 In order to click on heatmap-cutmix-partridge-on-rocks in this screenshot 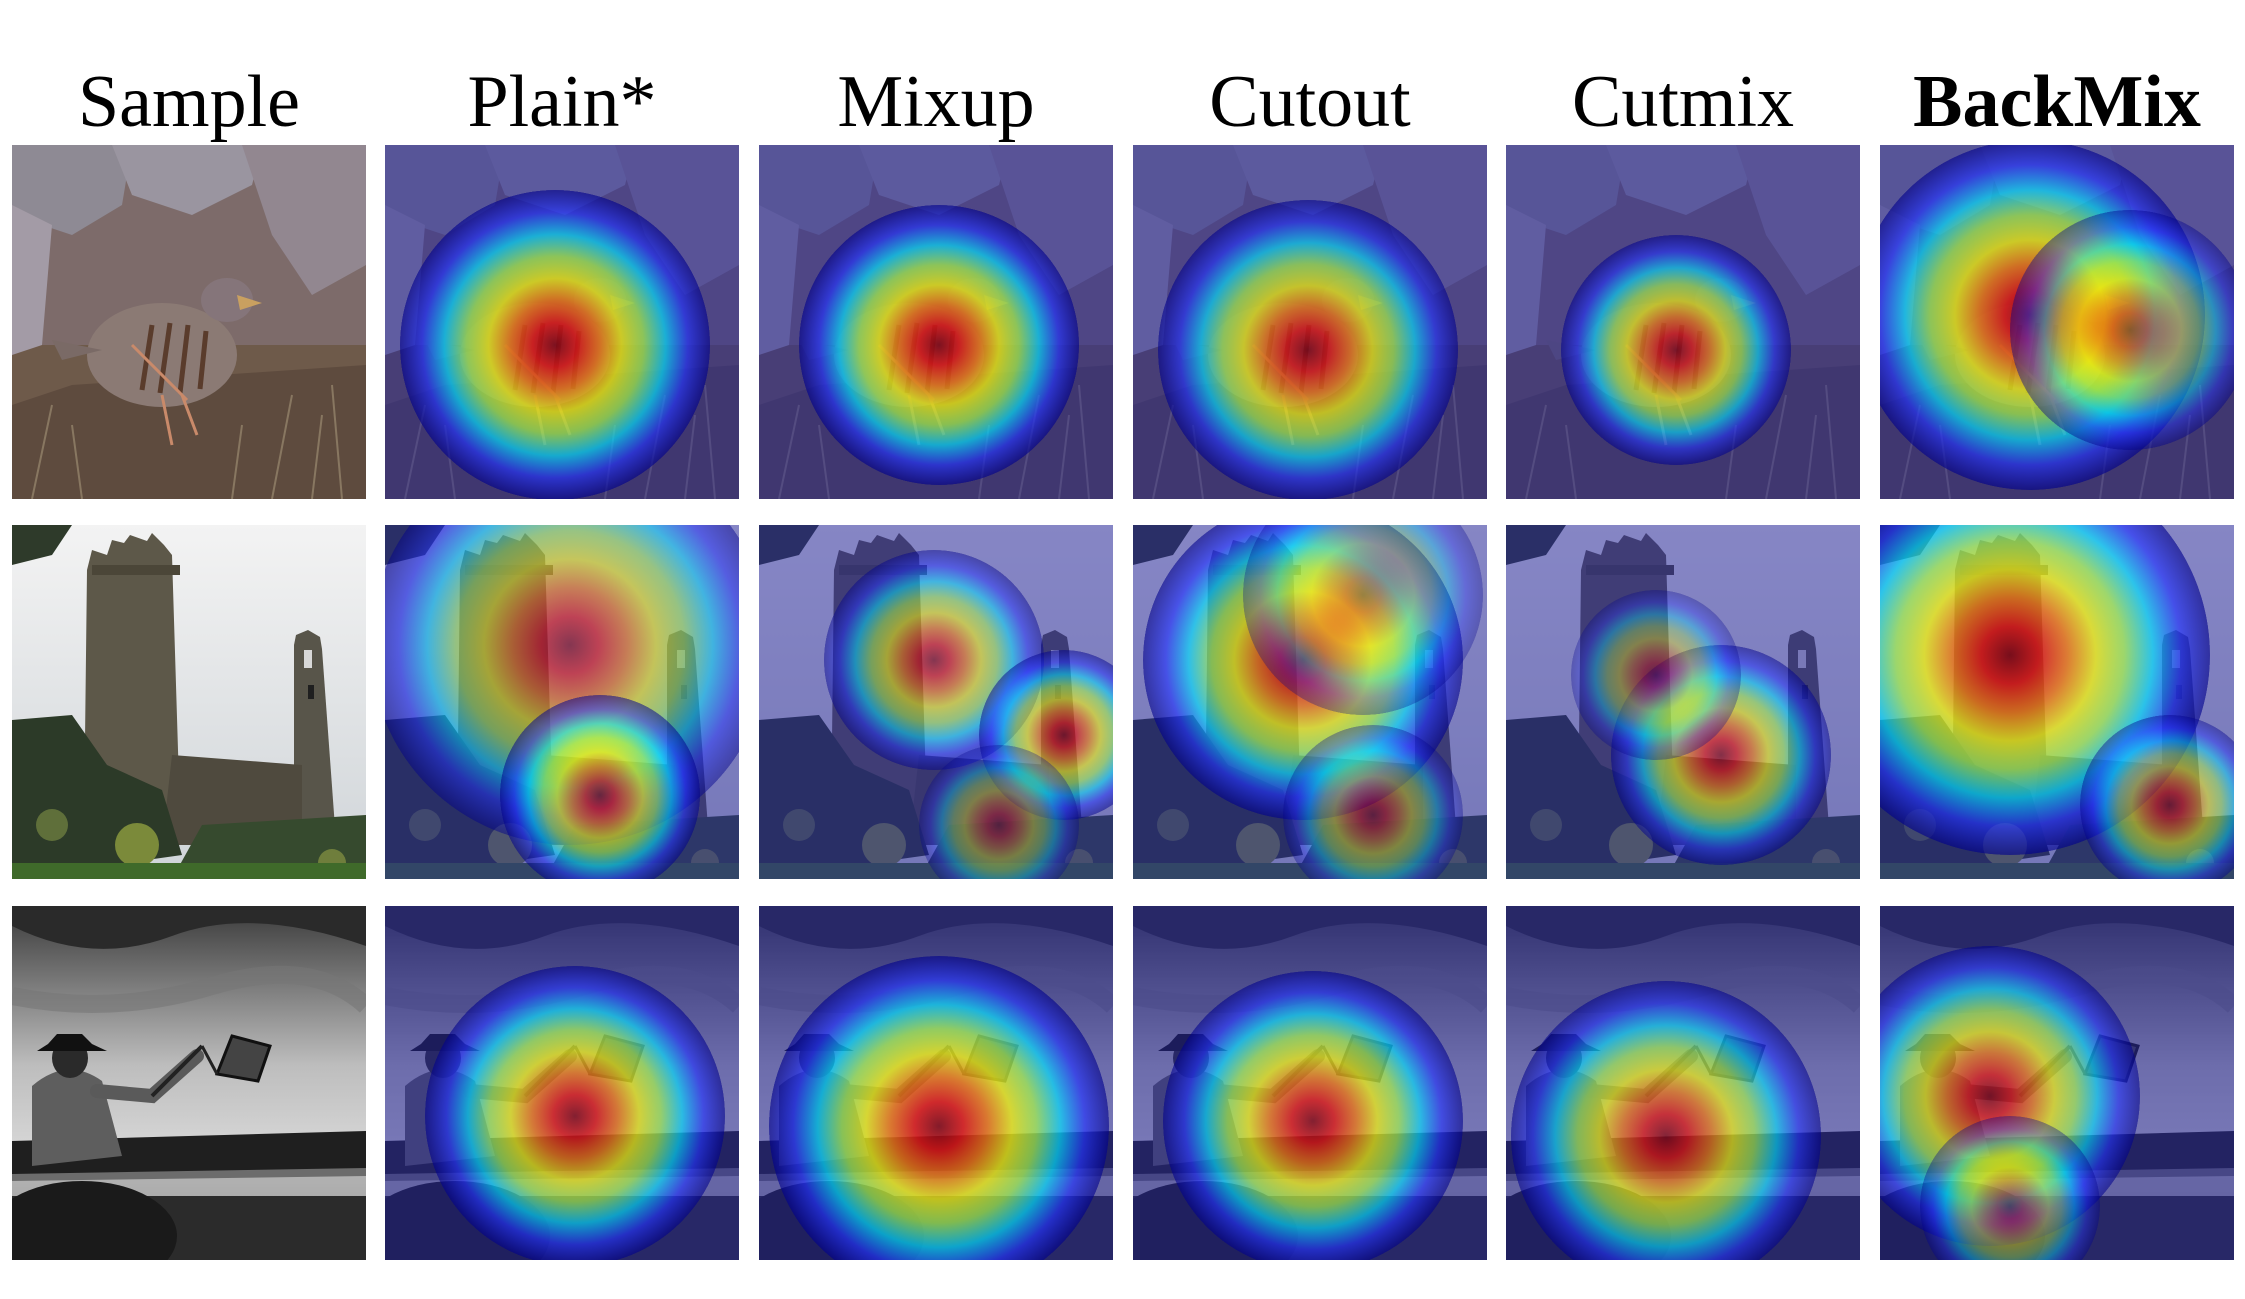, I will do `click(1683, 322)`.